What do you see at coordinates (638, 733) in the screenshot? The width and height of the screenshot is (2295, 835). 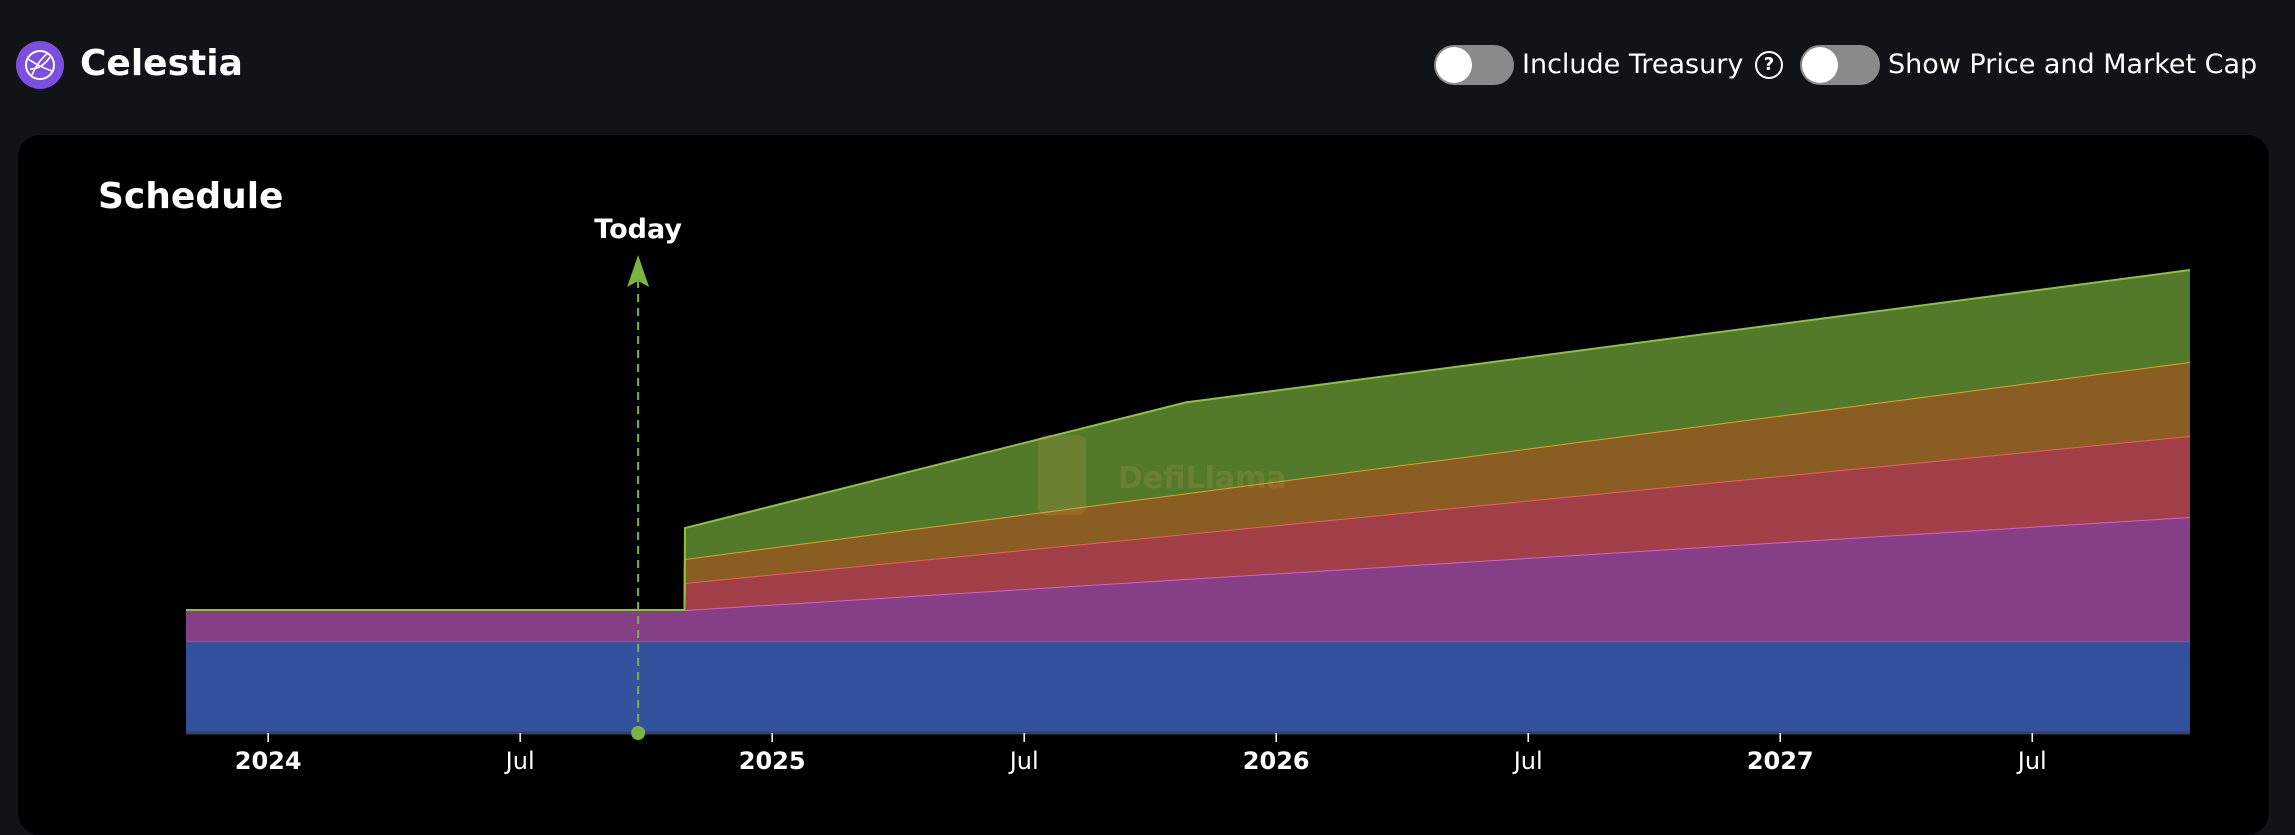 I see `today-marker` at bounding box center [638, 733].